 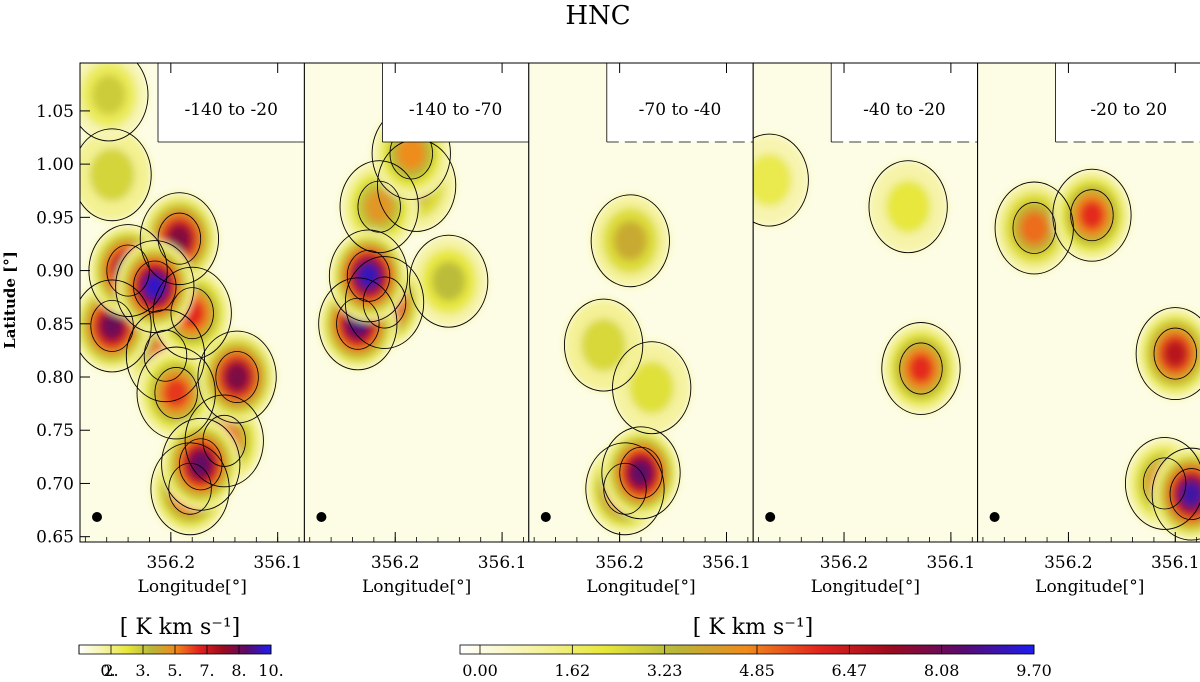 What do you see at coordinates (206, 670) in the screenshot?
I see `colorbar-tick-label: 7.` at bounding box center [206, 670].